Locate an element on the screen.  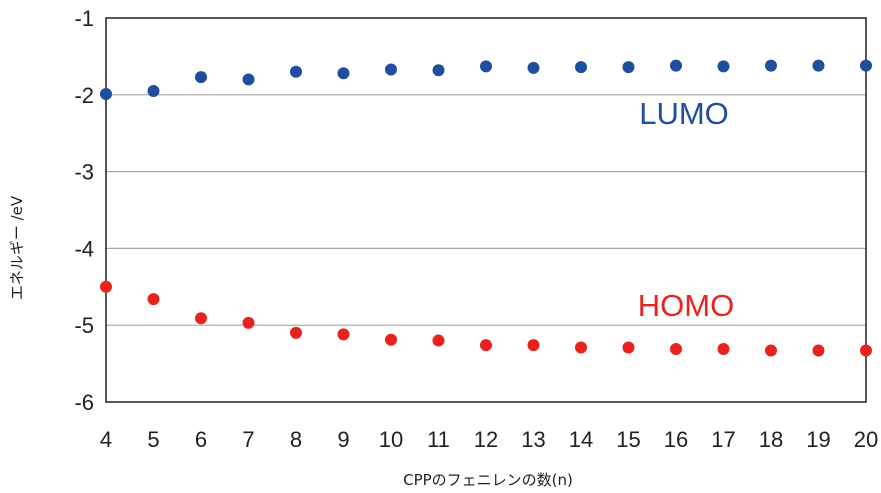
y-tick-label: -3 is located at coordinates (84, 172).